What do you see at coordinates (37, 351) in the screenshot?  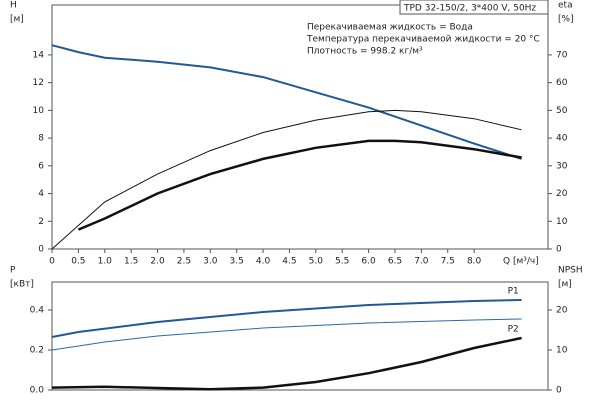 I see `y-tick-label: 0.2` at bounding box center [37, 351].